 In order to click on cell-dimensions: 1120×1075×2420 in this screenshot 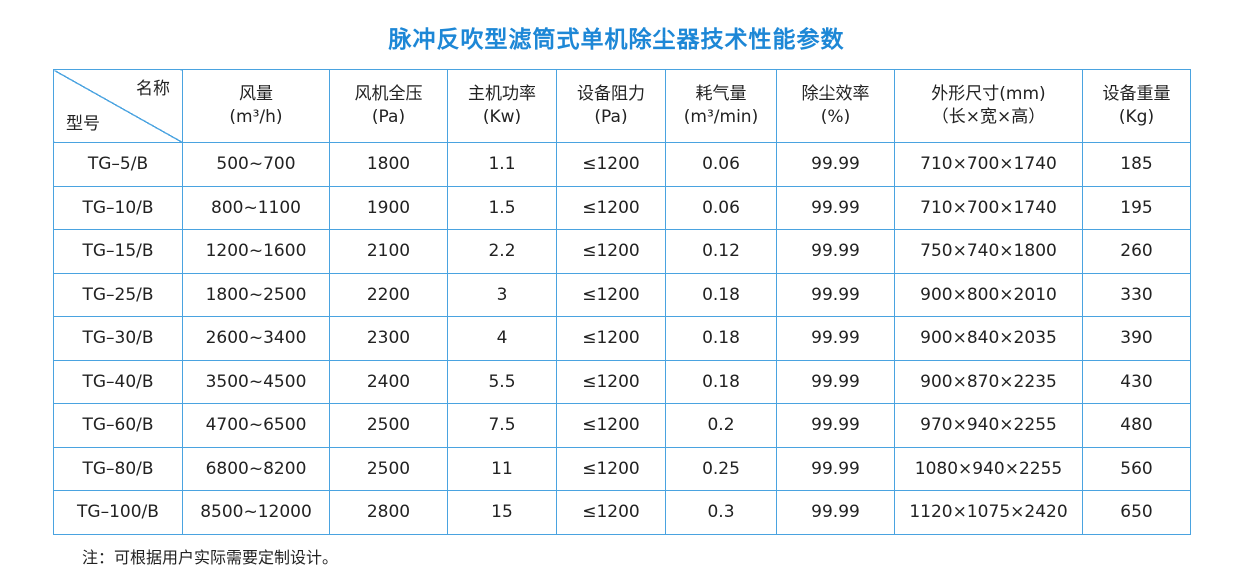, I will do `click(988, 512)`.